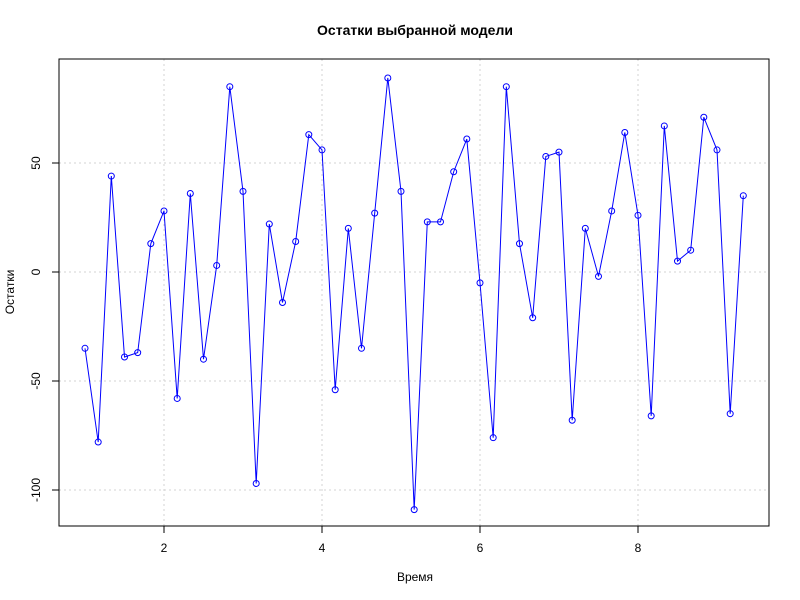 The height and width of the screenshot is (600, 800). I want to click on x-tick-label: 6, so click(480, 548).